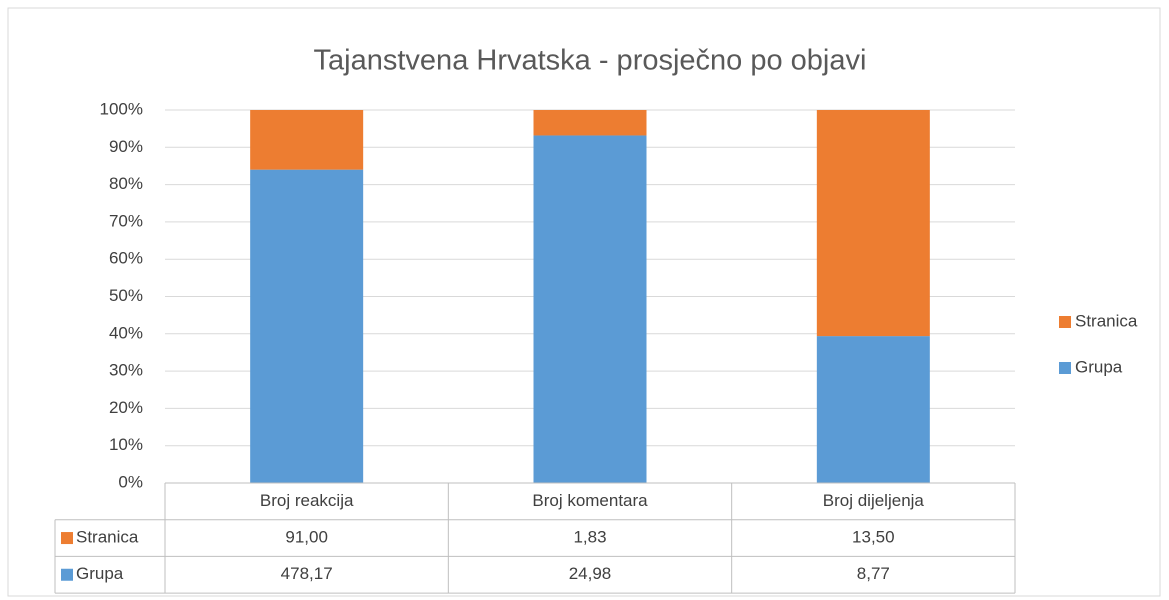  I want to click on table-cell: 24,98, so click(590, 573).